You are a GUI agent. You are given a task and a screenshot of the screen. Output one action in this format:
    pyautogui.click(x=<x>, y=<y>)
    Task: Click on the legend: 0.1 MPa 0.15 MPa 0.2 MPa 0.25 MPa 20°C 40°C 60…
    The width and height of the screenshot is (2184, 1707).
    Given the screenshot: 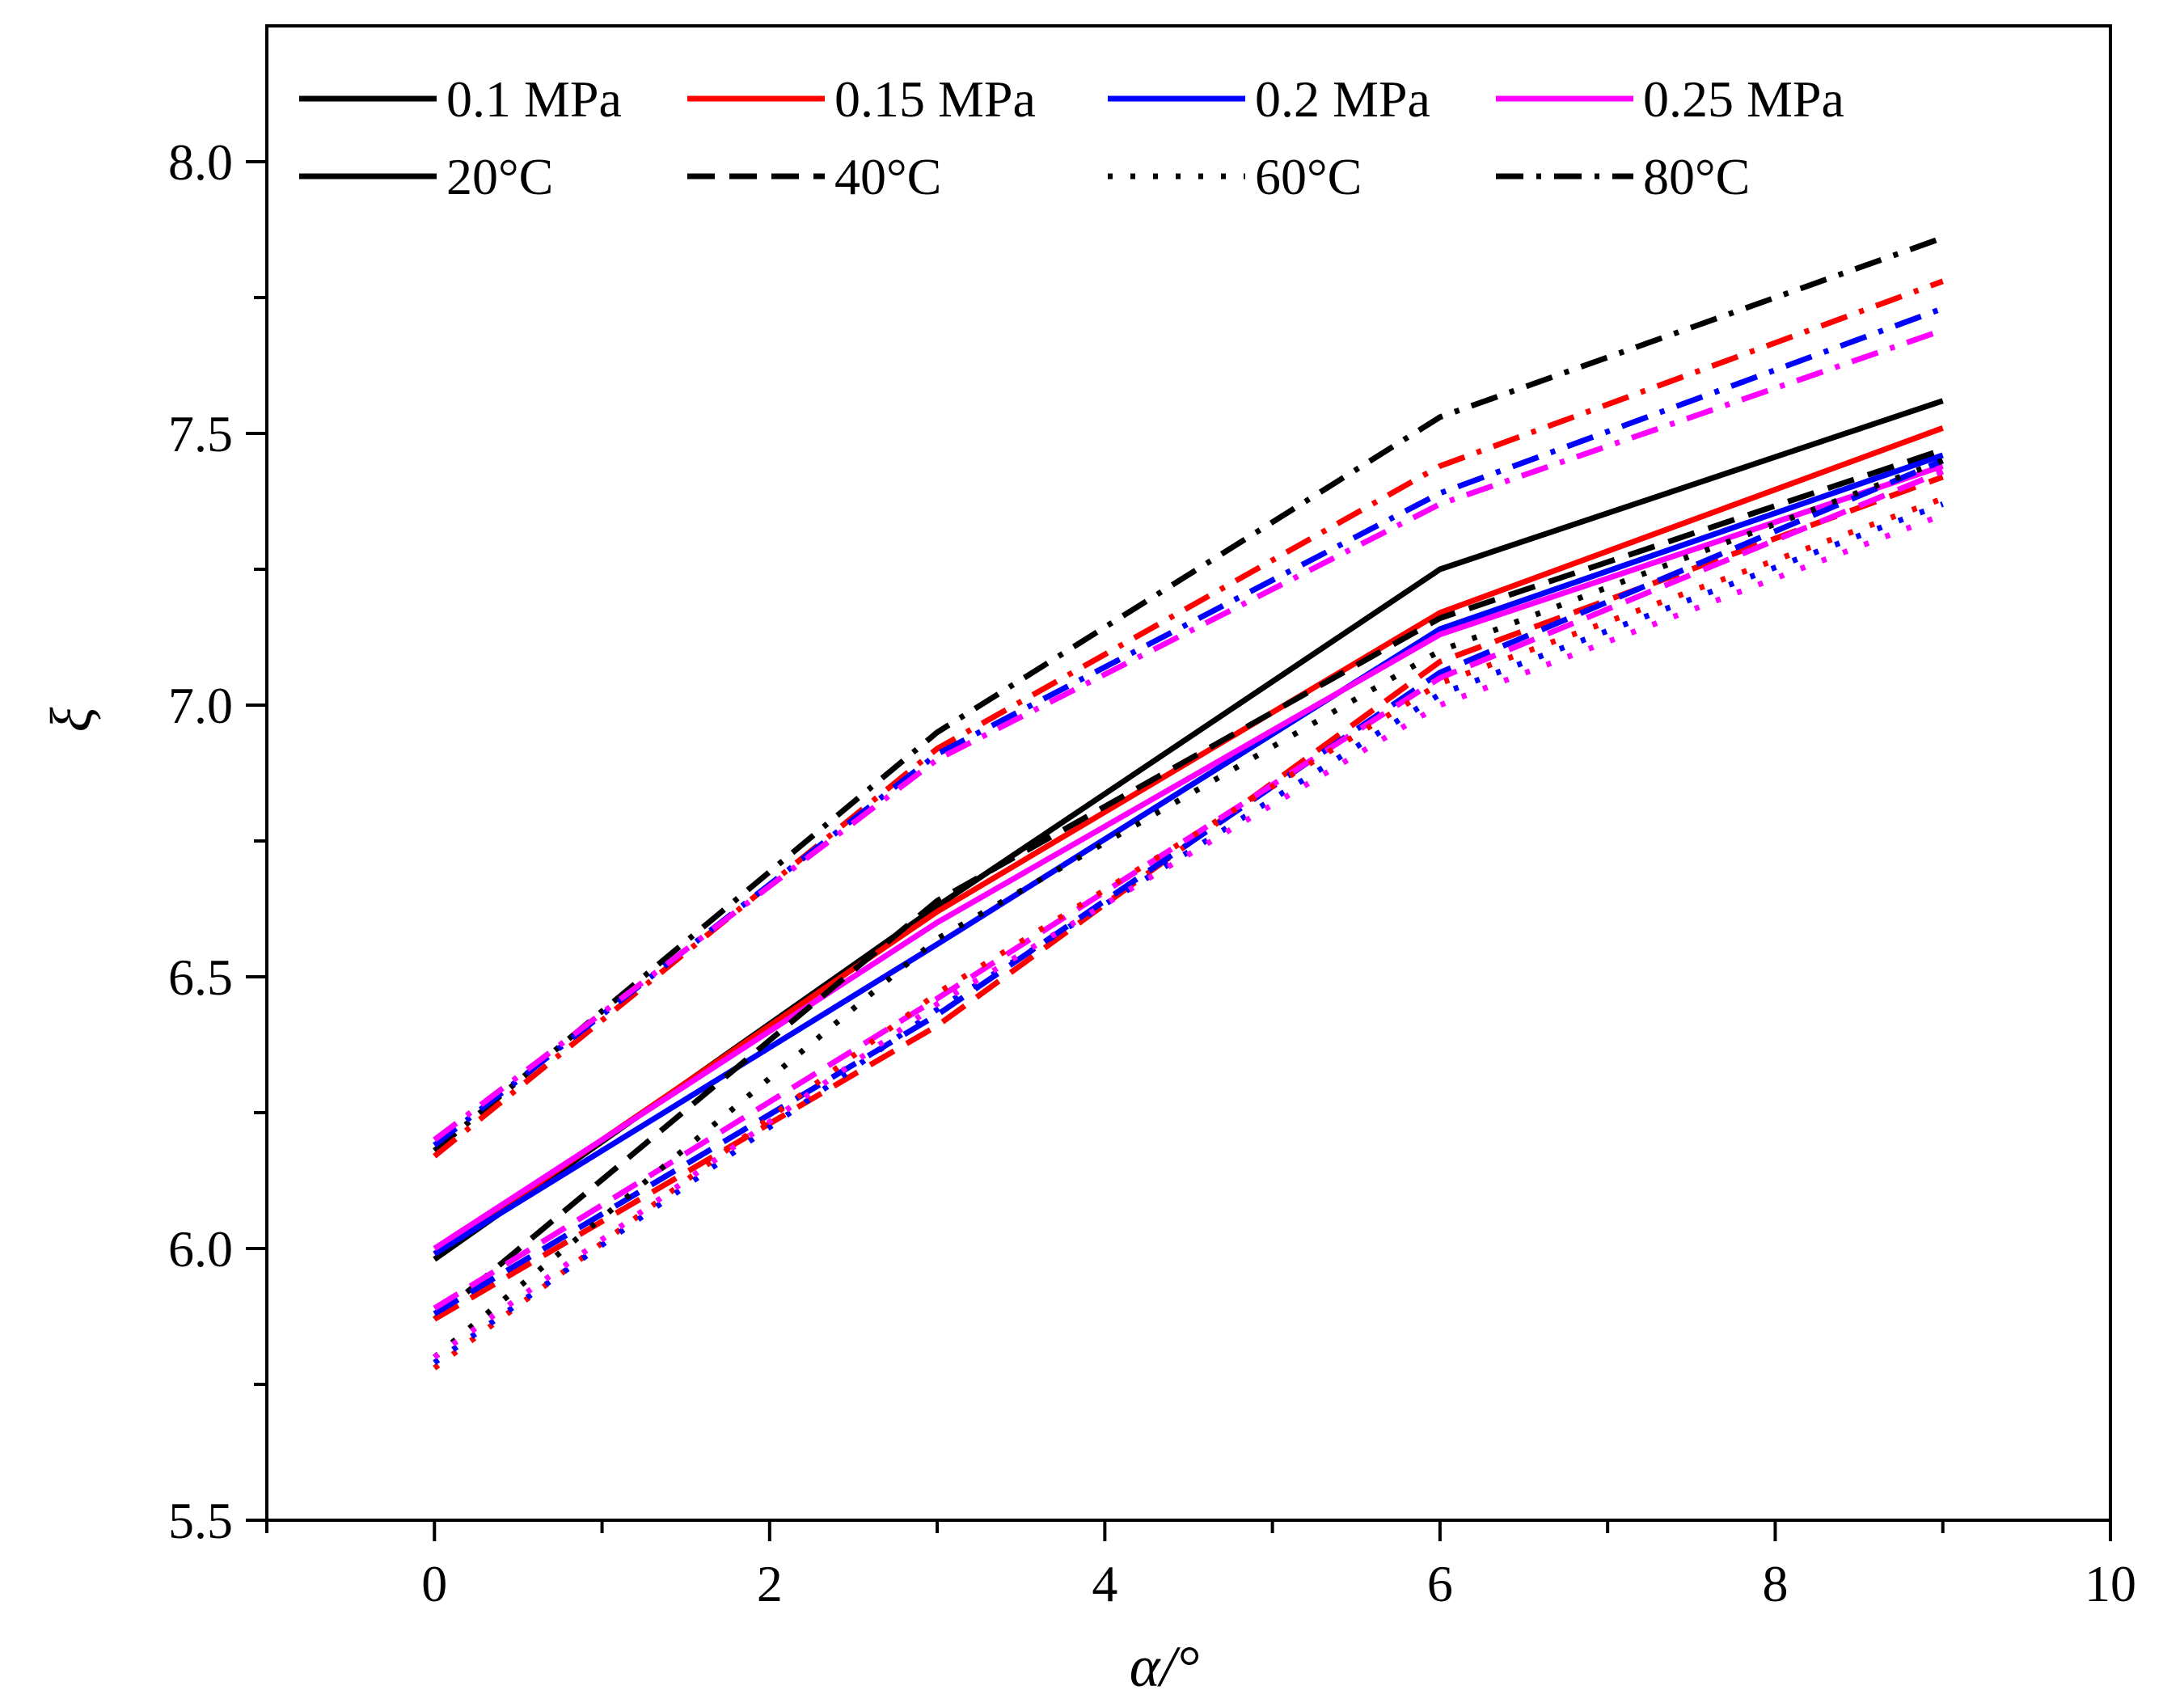 What is the action you would take?
    pyautogui.click(x=1071, y=137)
    